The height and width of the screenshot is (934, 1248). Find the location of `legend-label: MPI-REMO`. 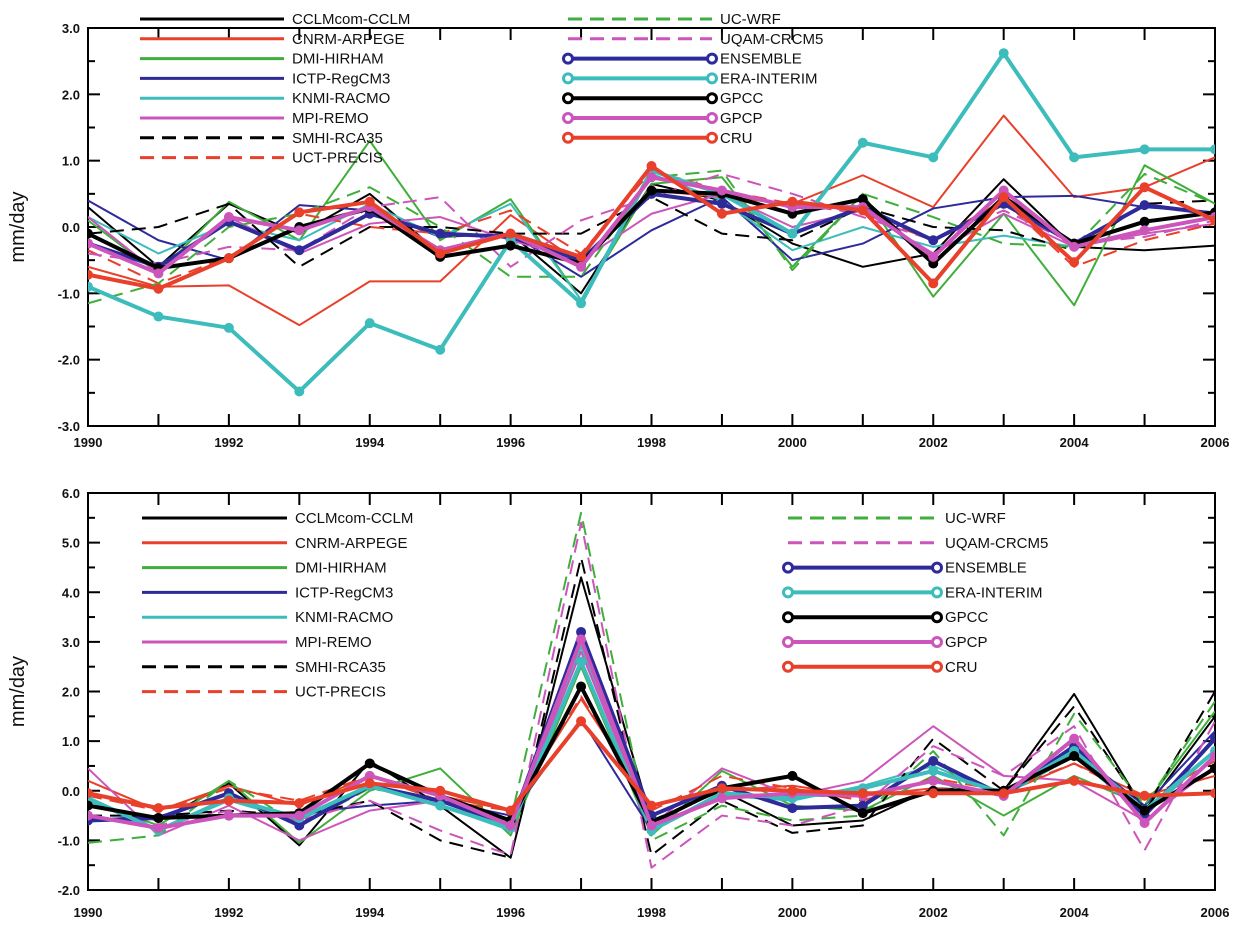

legend-label: MPI-REMO is located at coordinates (333, 642).